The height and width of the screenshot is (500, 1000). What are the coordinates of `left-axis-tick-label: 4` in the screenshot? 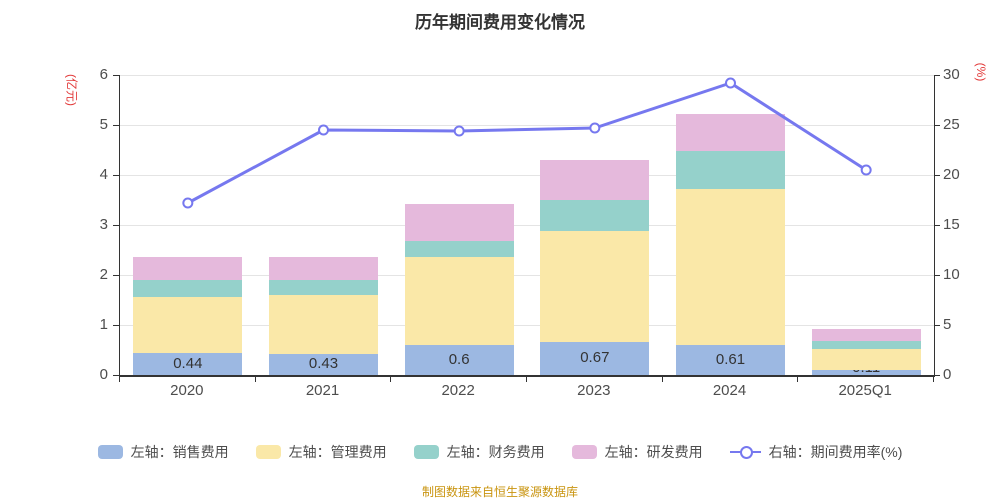 It's located at (103, 174).